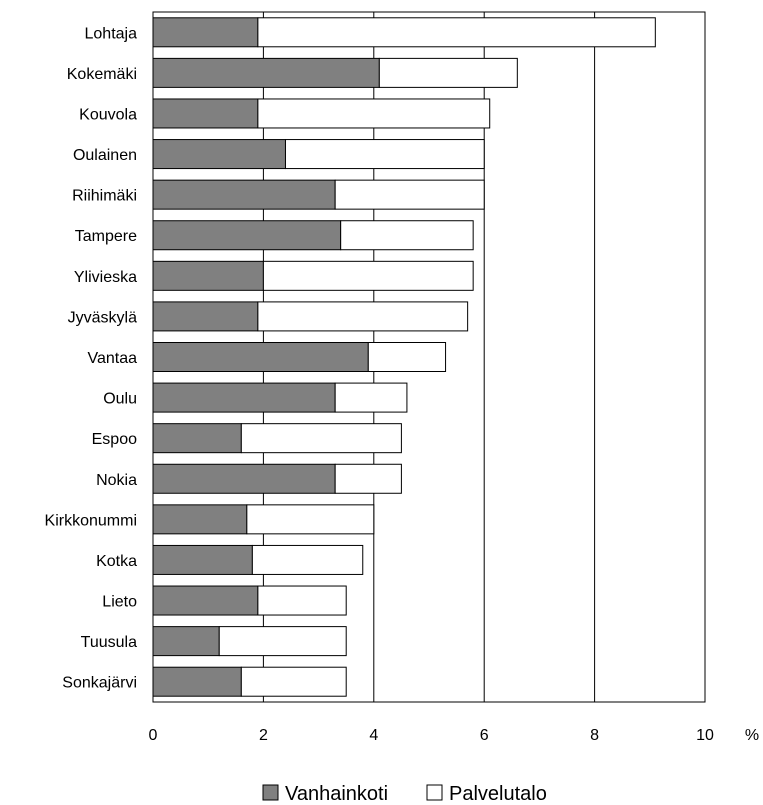 The width and height of the screenshot is (763, 805). Describe the element at coordinates (91, 520) in the screenshot. I see `category-label: Kirkkonummi` at that location.